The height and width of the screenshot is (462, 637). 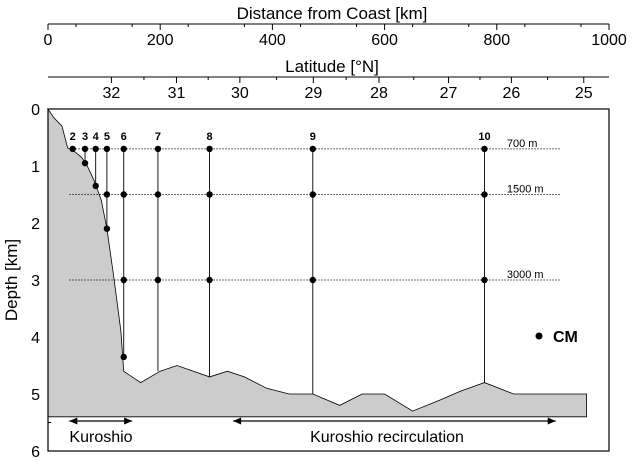 What do you see at coordinates (35, 338) in the screenshot?
I see `depth-tick-label: 4` at bounding box center [35, 338].